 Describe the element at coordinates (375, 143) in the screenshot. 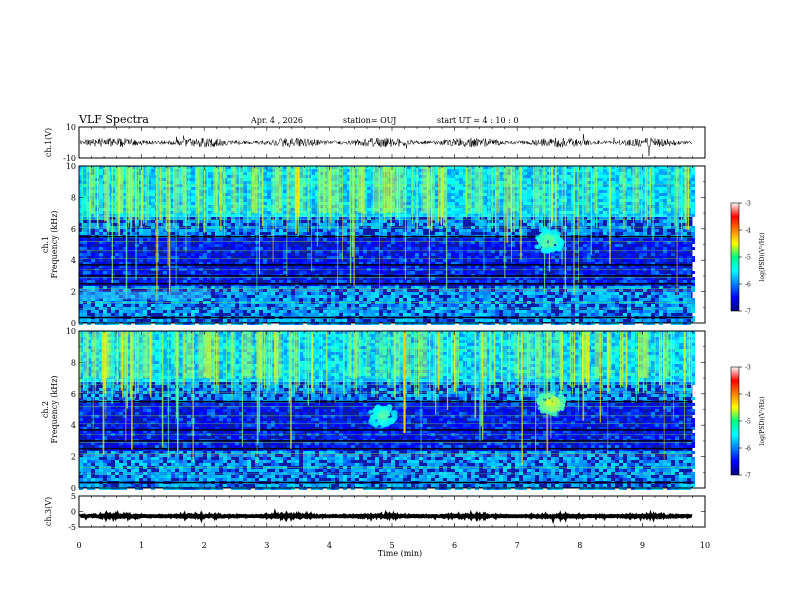

I see `ch1-waveform-panel: 10-10 ch.1(V)` at that location.